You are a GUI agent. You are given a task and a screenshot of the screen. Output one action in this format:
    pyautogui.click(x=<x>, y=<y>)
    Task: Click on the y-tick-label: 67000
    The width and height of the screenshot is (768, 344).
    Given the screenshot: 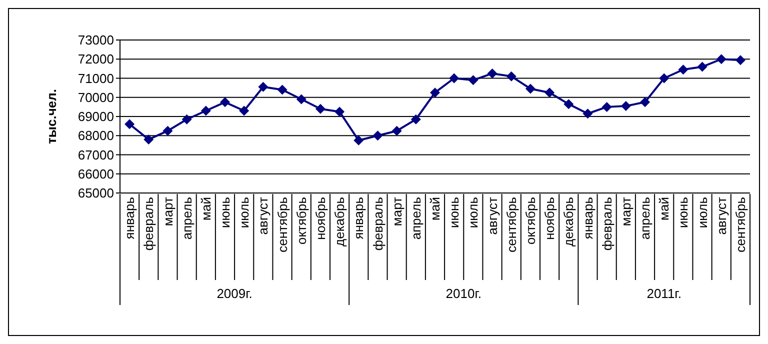 What is the action you would take?
    pyautogui.click(x=96, y=154)
    